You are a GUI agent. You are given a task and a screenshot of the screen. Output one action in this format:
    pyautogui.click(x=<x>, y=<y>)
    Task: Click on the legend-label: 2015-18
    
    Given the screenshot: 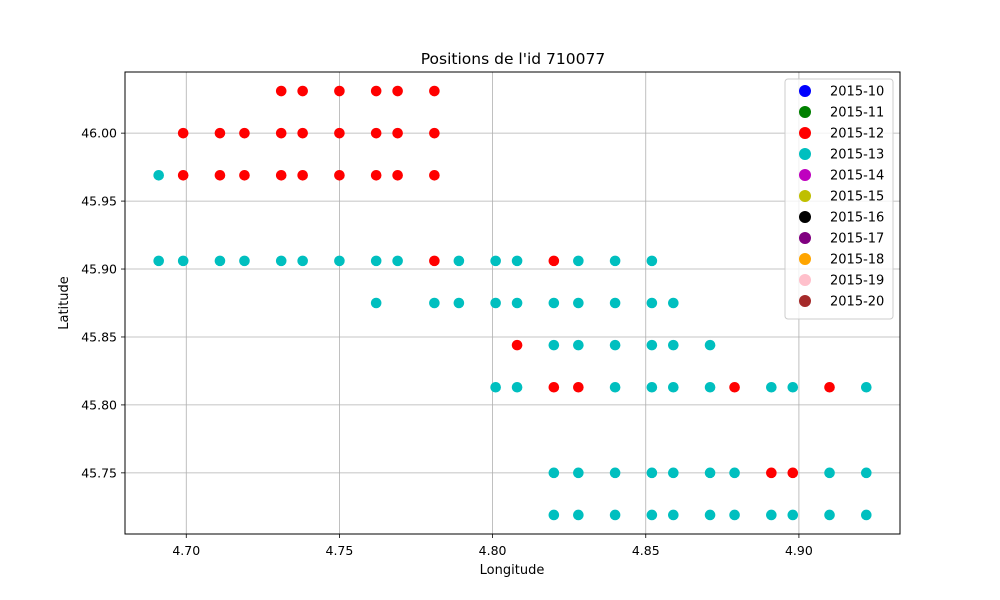 What is the action you would take?
    pyautogui.click(x=857, y=260)
    